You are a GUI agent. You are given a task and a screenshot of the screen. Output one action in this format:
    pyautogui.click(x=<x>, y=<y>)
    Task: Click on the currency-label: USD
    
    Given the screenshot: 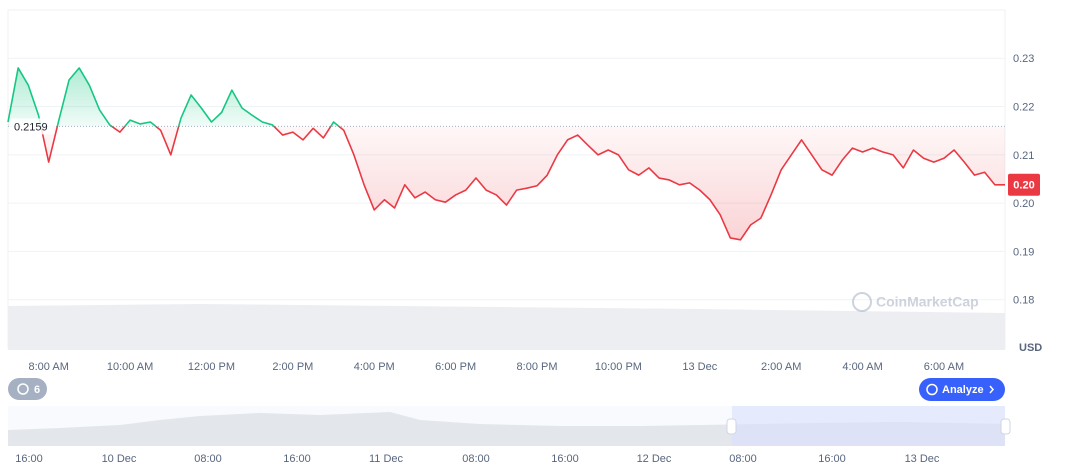 What is the action you would take?
    pyautogui.click(x=1030, y=348)
    